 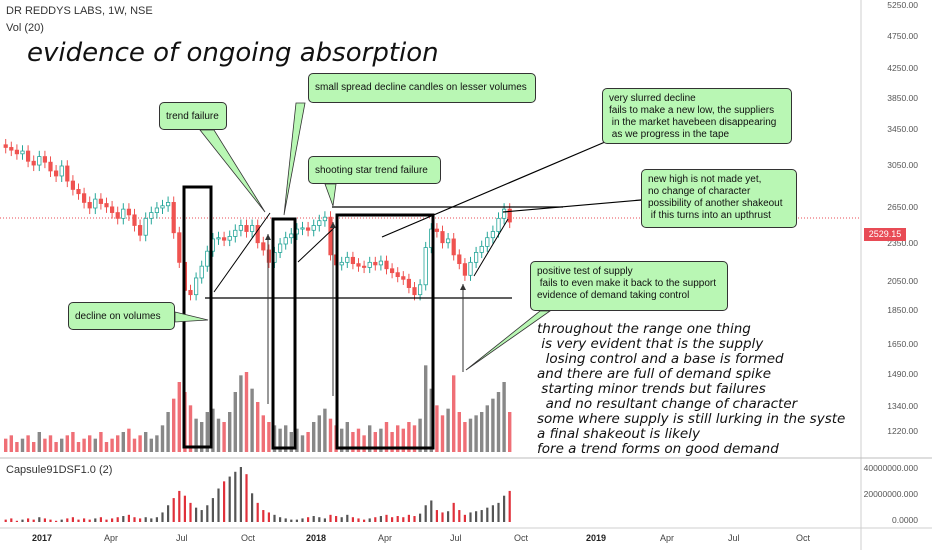 I want to click on callout-pointer, so click(x=294, y=159).